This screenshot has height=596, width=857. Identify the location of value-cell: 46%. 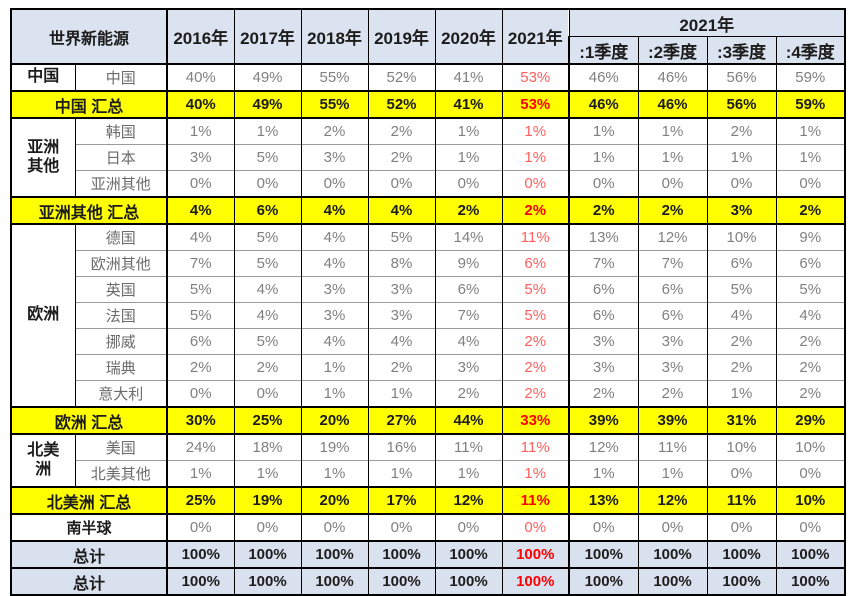
(672, 104).